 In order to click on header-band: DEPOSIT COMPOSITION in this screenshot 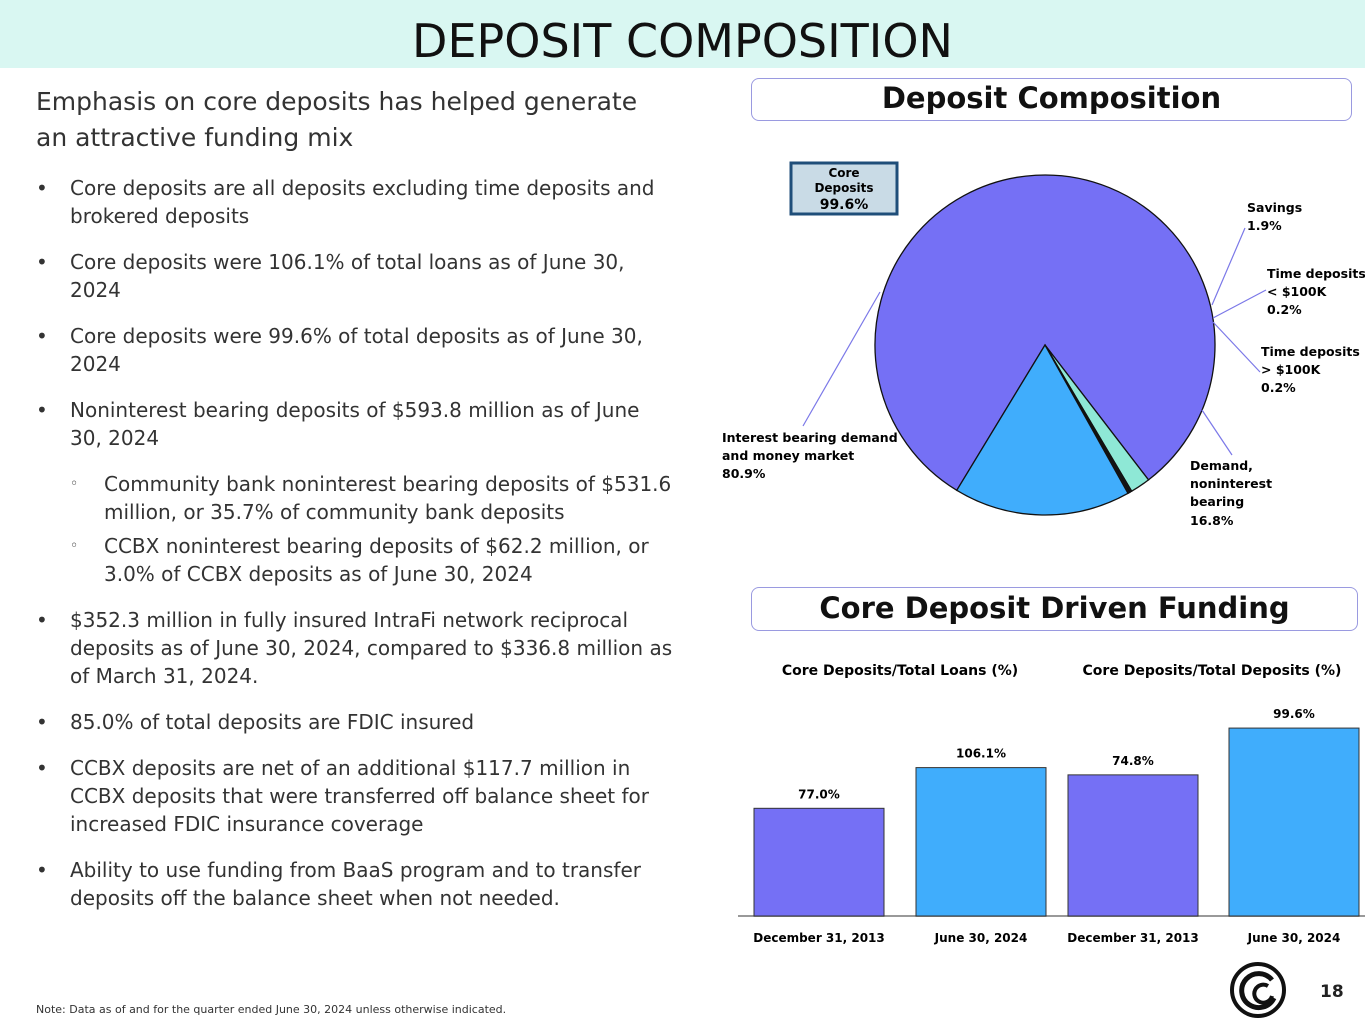, I will do `click(682, 34)`.